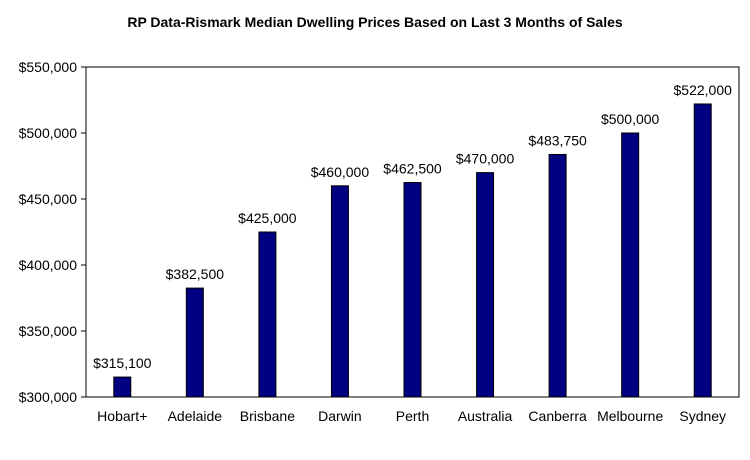 The height and width of the screenshot is (460, 750). I want to click on bar-sydney, so click(702, 250).